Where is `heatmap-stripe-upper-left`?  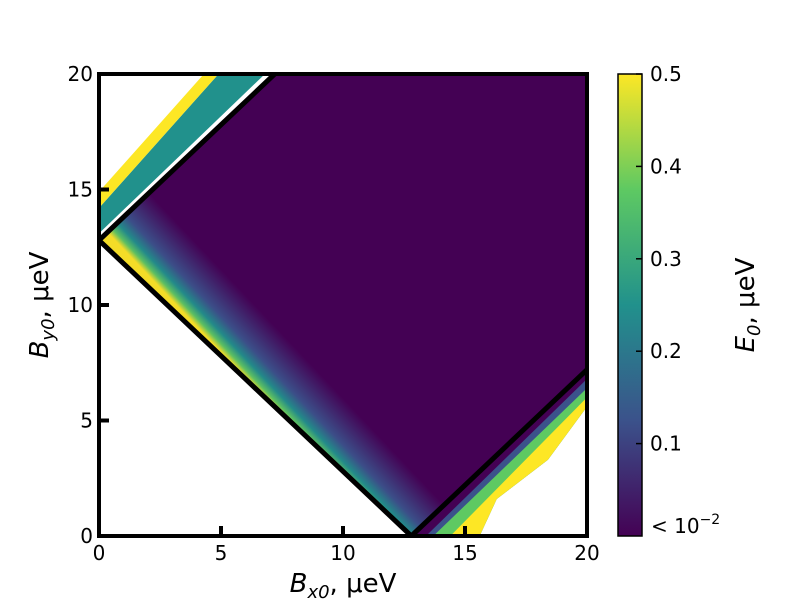 heatmap-stripe-upper-left is located at coordinates (182, 154).